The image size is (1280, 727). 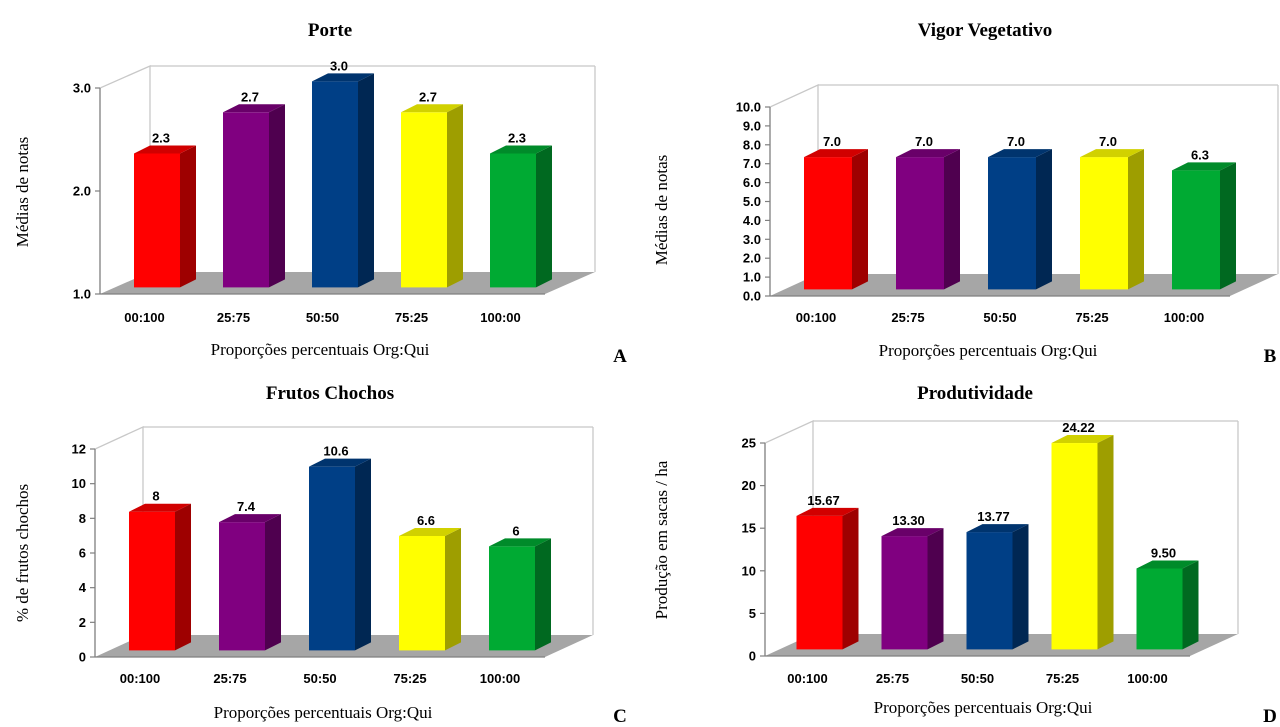 I want to click on y-tick-label: 20, so click(x=749, y=485).